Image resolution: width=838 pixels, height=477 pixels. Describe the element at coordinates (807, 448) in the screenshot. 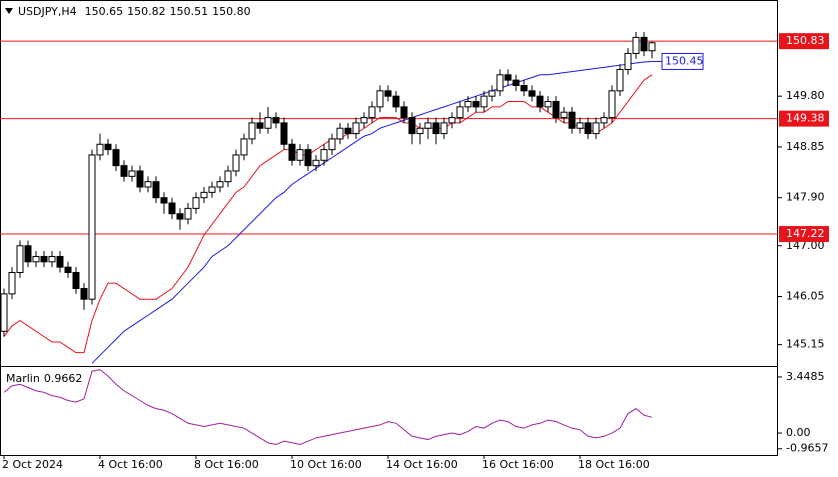

I see `y2-tick-label: -0.9657` at that location.